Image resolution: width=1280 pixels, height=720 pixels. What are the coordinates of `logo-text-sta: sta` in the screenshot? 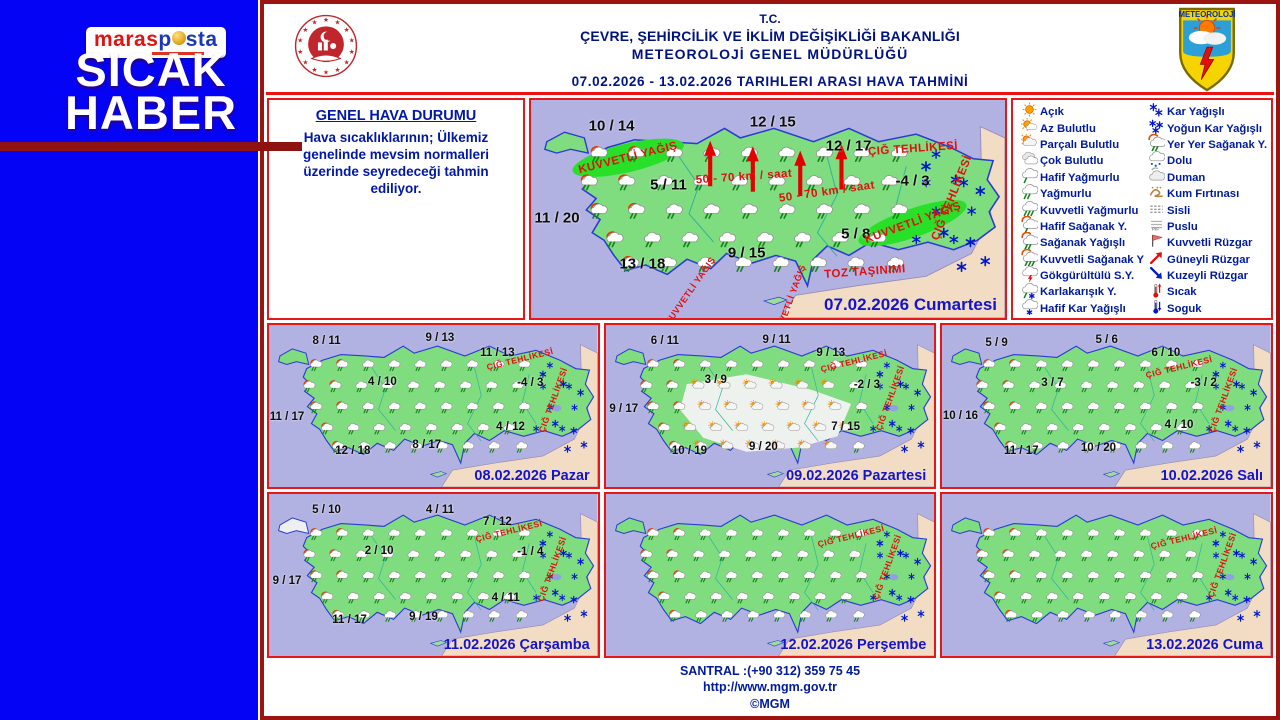 It's located at (201, 39).